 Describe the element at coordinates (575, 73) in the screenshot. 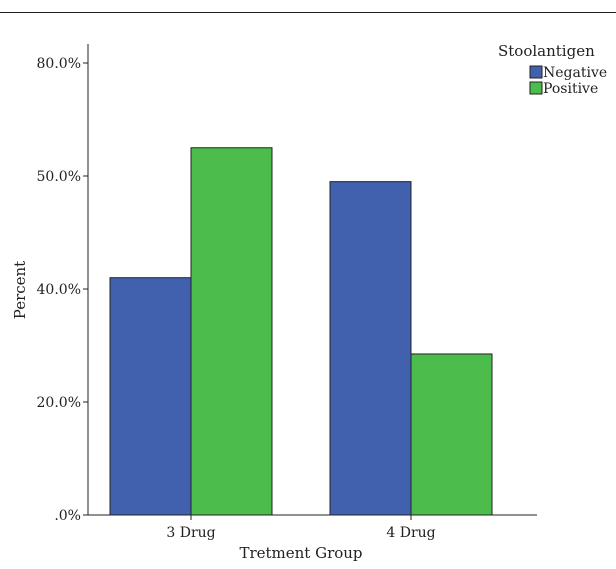

I see `legend-label-negative: Negative` at that location.